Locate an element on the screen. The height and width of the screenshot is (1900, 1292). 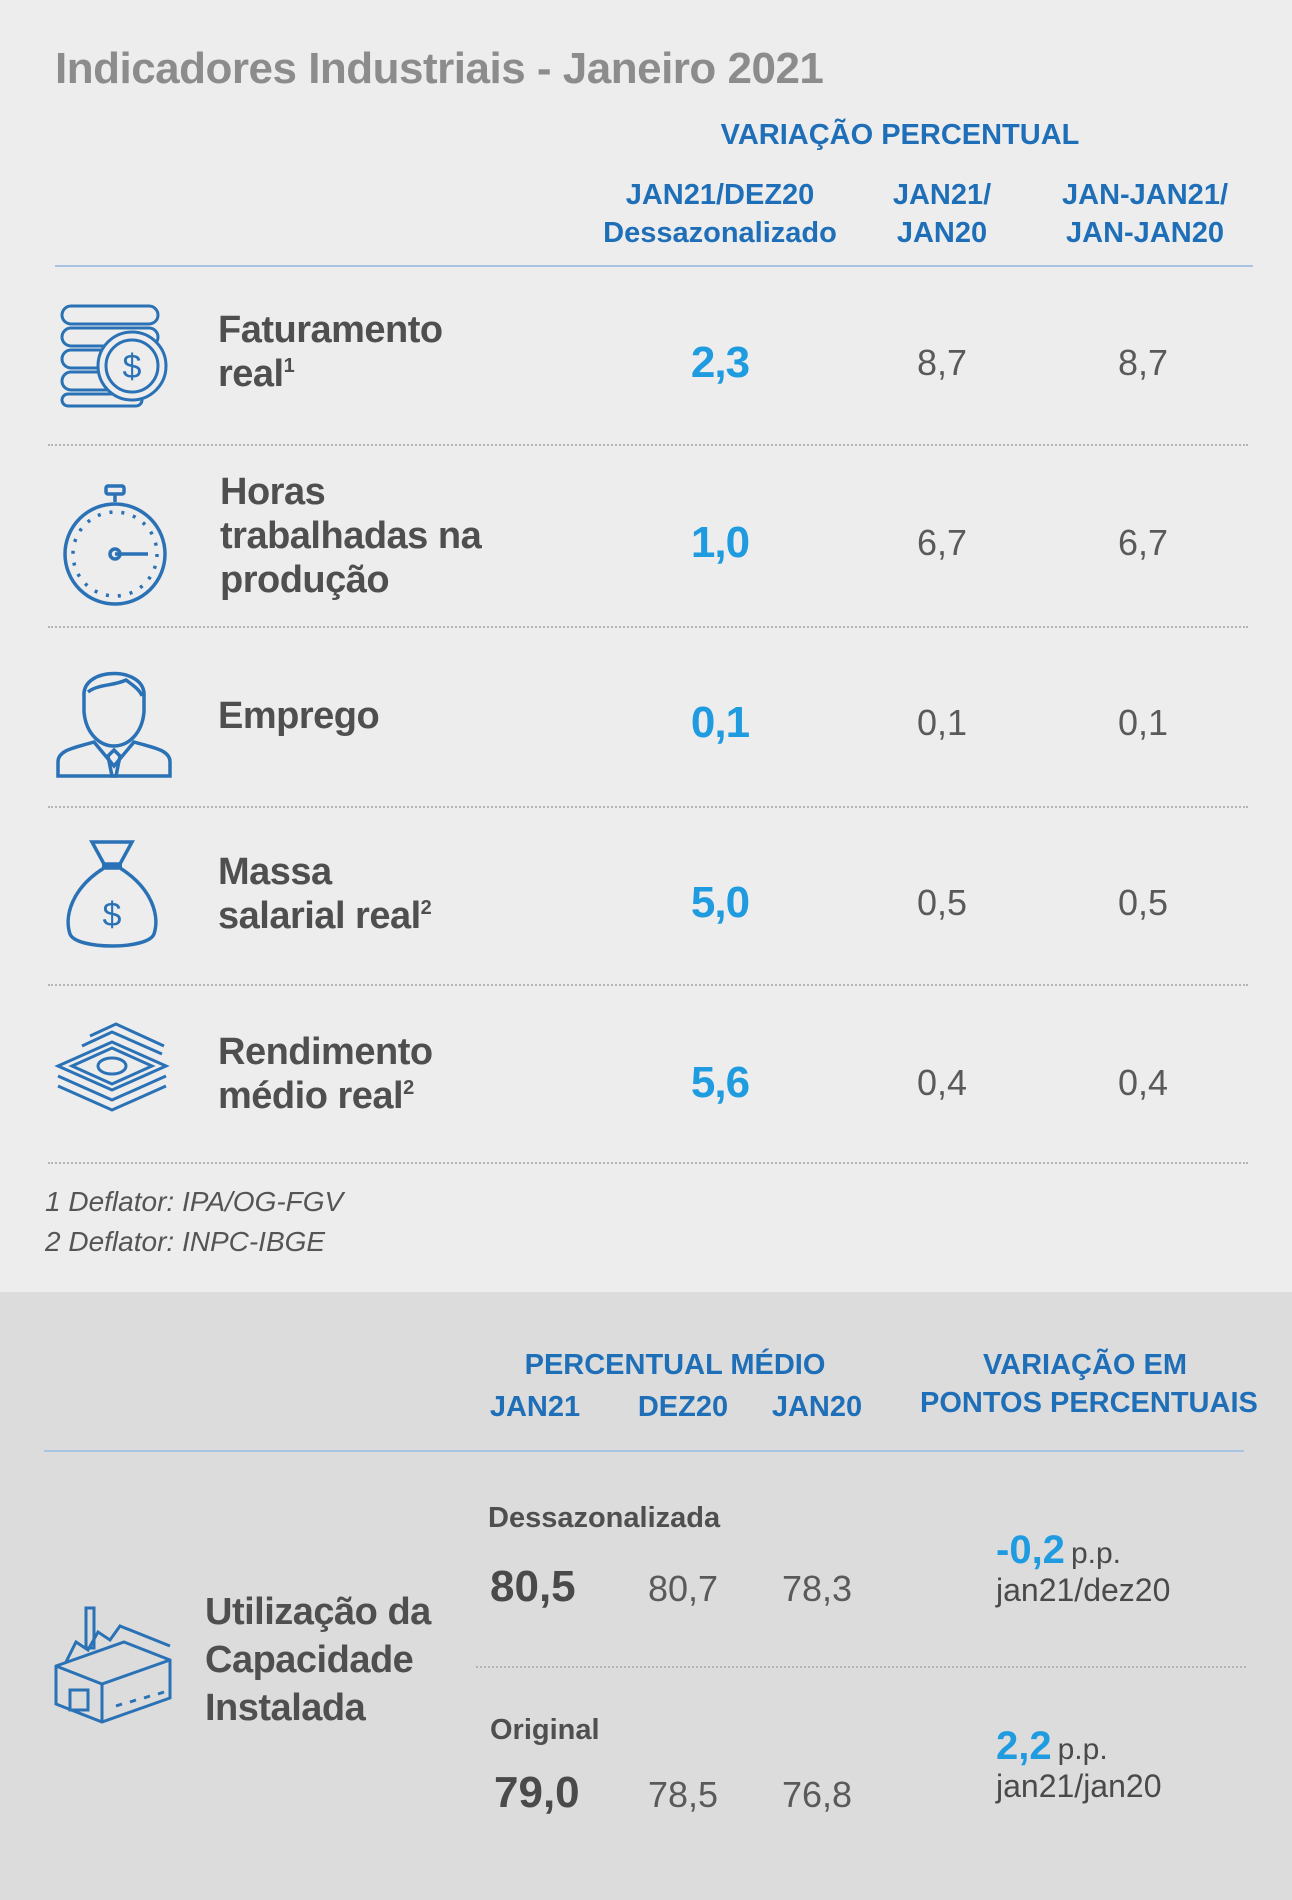
group-header-variacao-pp-line2: PONTOS PERCENTUAIS is located at coordinates (1089, 1403).